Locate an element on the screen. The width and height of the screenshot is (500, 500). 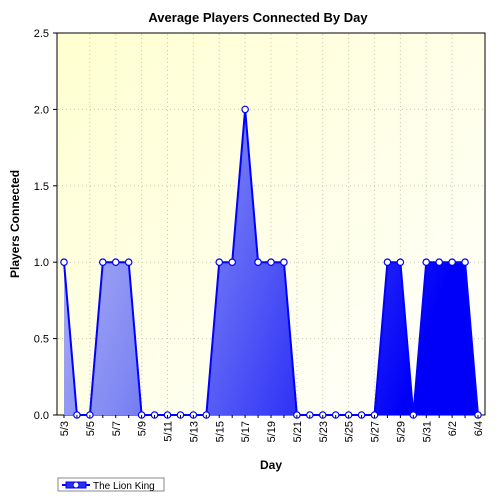
chart-title: Average Players Connected By Day is located at coordinates (258, 17).